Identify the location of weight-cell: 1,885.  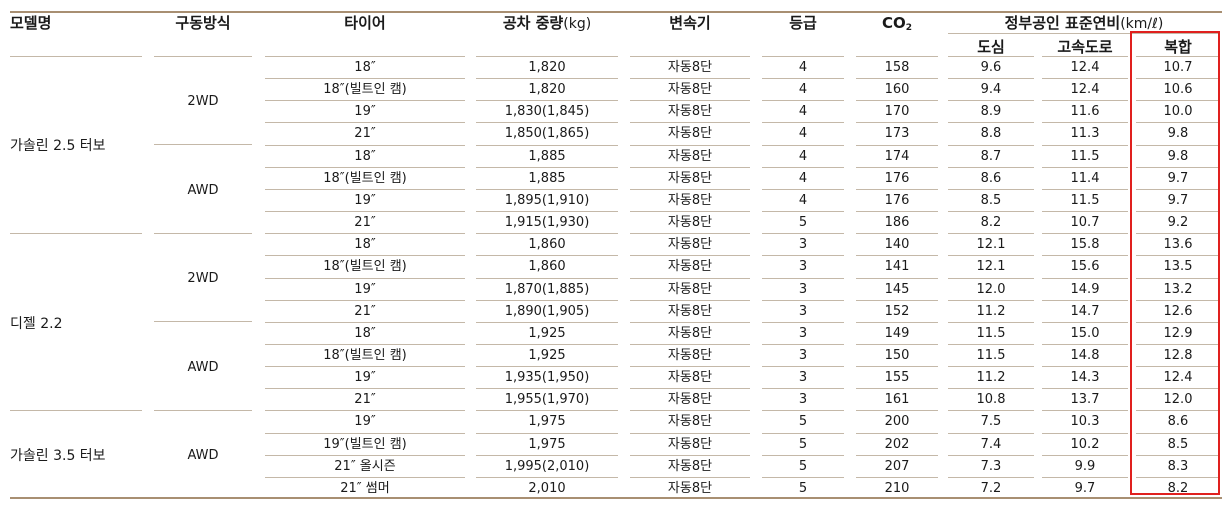
(547, 178).